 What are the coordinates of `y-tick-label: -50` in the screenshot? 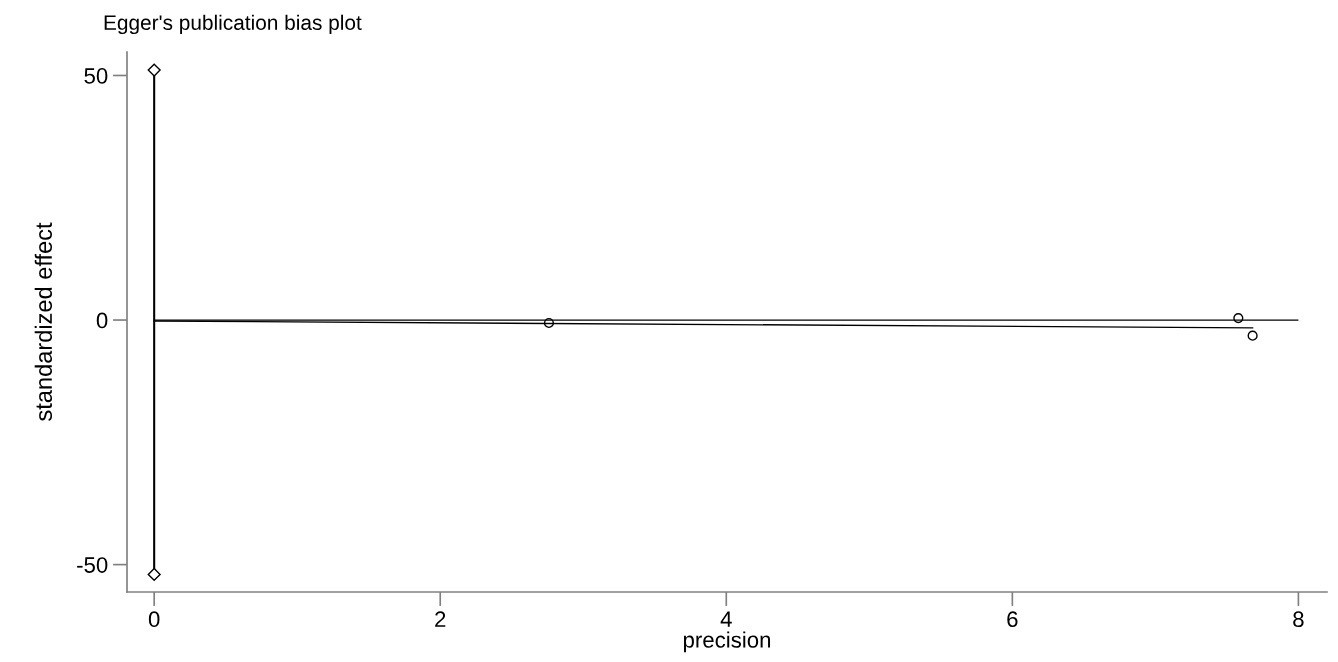 It's located at (92, 565).